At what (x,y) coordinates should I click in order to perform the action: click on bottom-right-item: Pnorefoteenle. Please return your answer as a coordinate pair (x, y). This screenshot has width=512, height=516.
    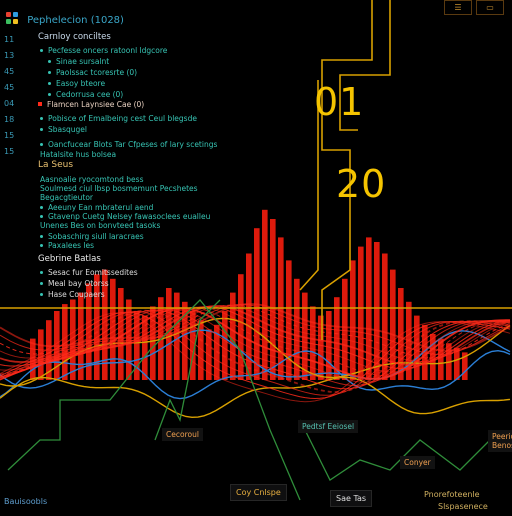
    Looking at the image, I should click on (452, 494).